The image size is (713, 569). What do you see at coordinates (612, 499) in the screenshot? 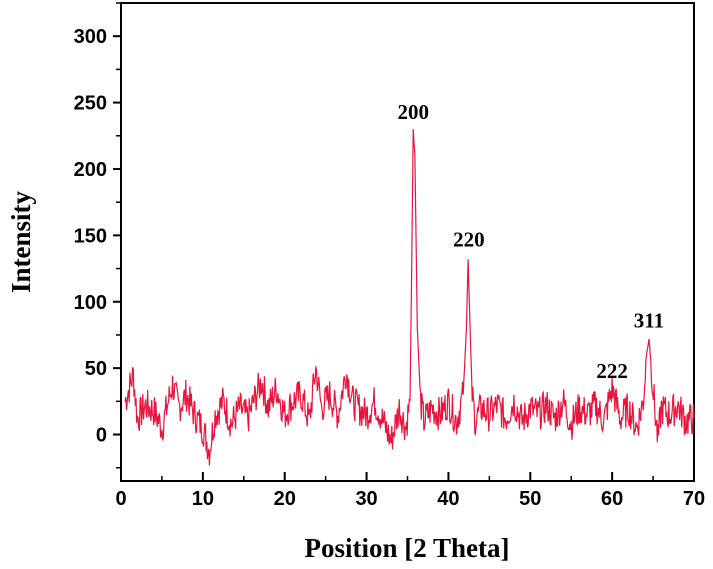
I see `x-tick-label: 60` at bounding box center [612, 499].